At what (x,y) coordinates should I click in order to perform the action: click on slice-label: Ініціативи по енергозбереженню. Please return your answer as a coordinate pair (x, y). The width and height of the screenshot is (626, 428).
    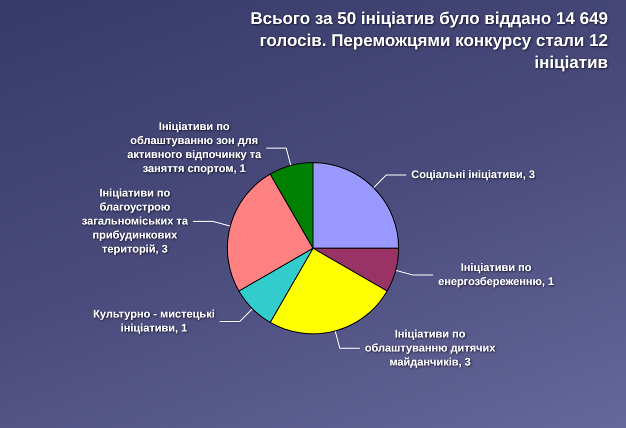
    Looking at the image, I should click on (490, 275).